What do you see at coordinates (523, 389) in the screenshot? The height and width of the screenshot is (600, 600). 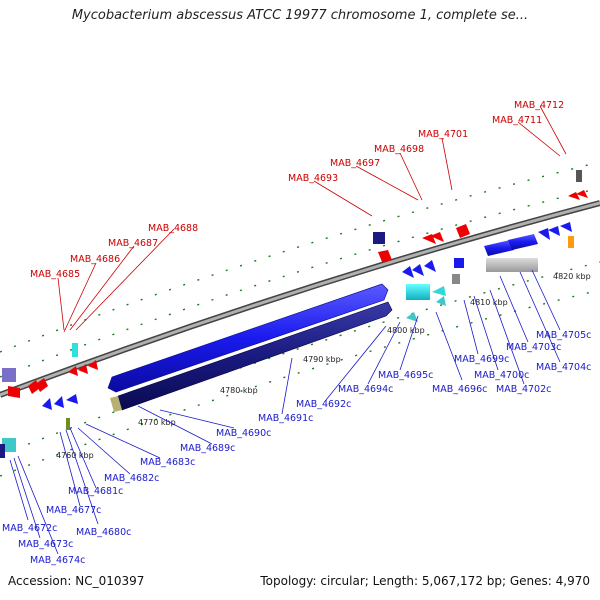 I see `gene-label-lower: MAB_4702c` at bounding box center [523, 389].